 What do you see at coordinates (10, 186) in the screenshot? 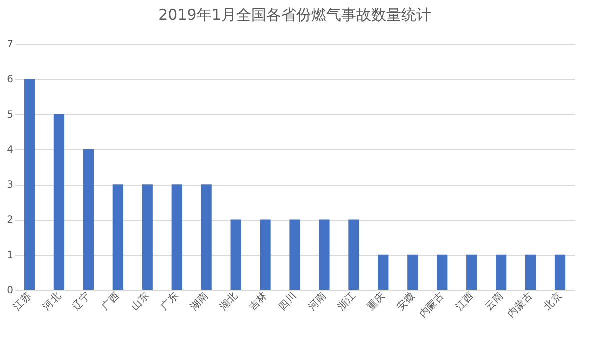
I see `y-tick-label: 3` at bounding box center [10, 186].